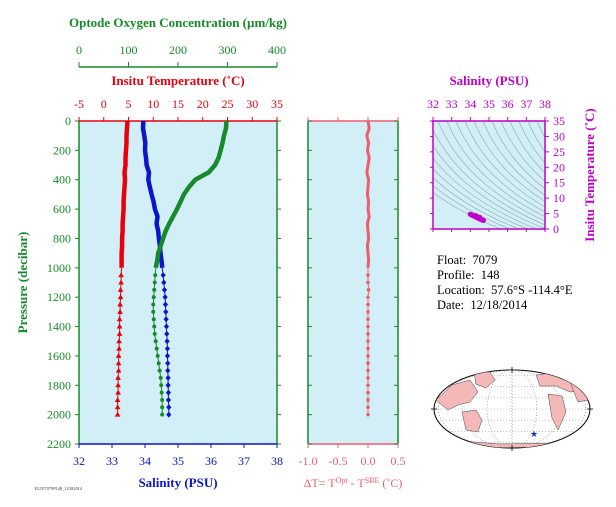  I want to click on pressure-tick-label: 0, so click(68, 121).